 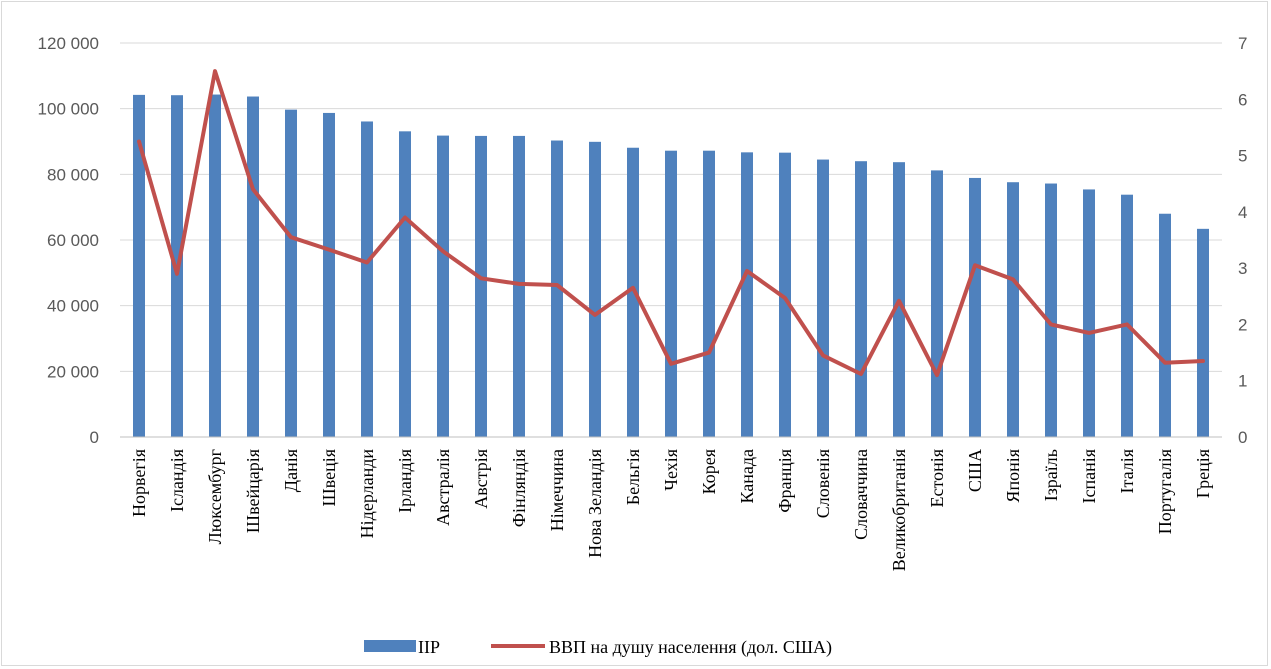 I want to click on x-tick-label: Великобританія, so click(x=899, y=510).